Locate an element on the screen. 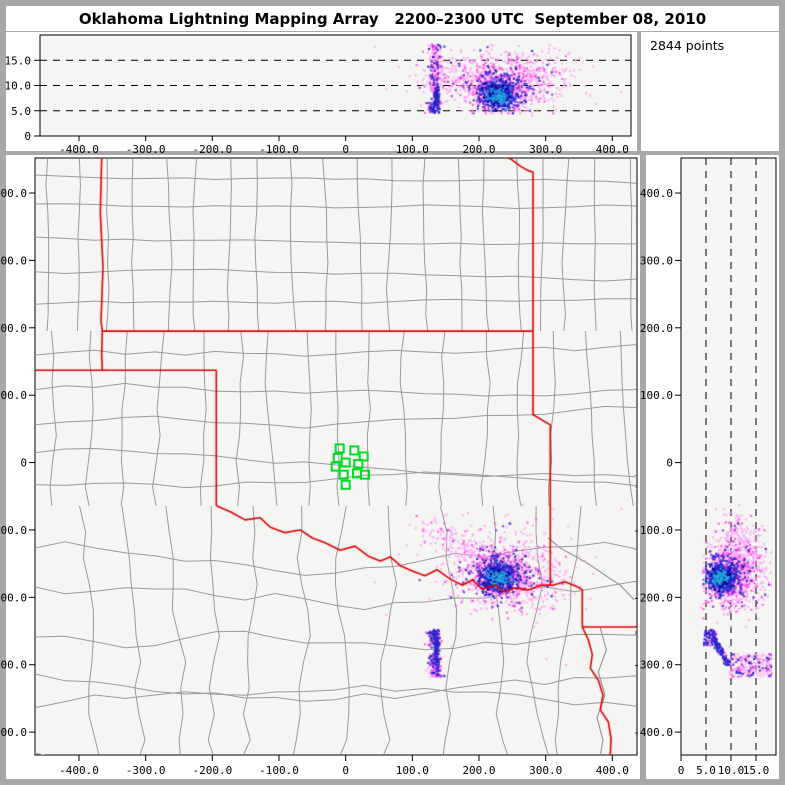 This screenshot has height=785, width=785. ns-plot-area is located at coordinates (728, 456).